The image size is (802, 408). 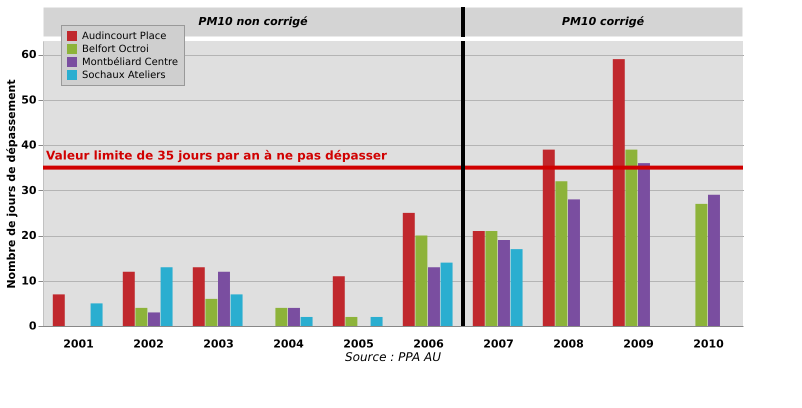 What do you see at coordinates (29, 281) in the screenshot?
I see `y-tick-label: 10` at bounding box center [29, 281].